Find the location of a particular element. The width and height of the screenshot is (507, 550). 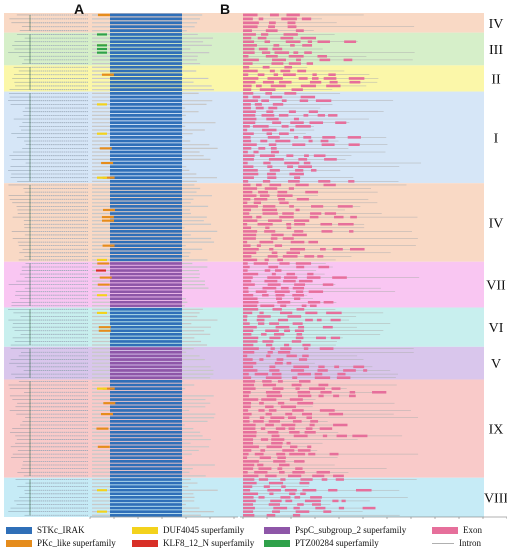

legend-item-duf4045: DUF4045 superfamily is located at coordinates (188, 530).